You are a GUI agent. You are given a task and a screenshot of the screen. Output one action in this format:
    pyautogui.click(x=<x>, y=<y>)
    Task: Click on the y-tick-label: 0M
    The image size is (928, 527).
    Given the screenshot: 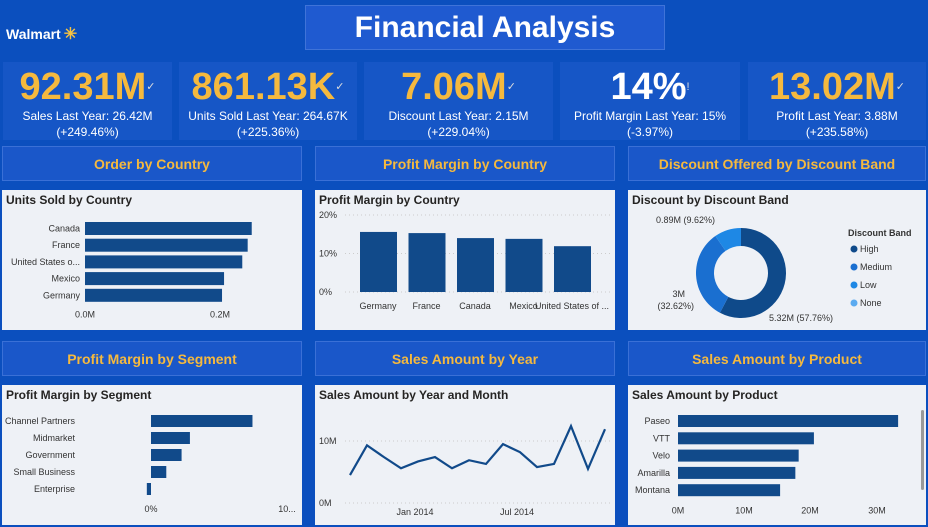 What is the action you would take?
    pyautogui.click(x=325, y=503)
    